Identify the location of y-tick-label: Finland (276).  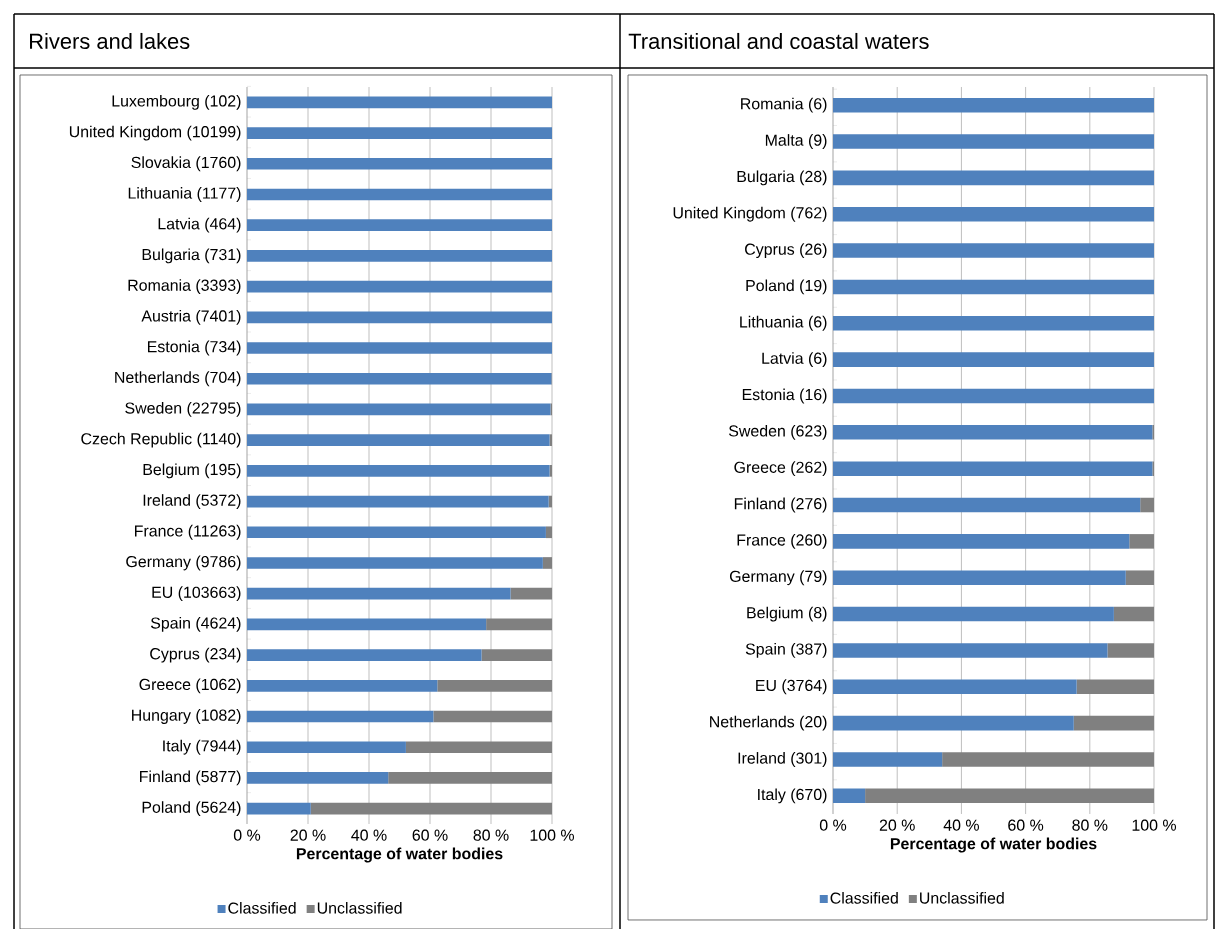
(780, 505).